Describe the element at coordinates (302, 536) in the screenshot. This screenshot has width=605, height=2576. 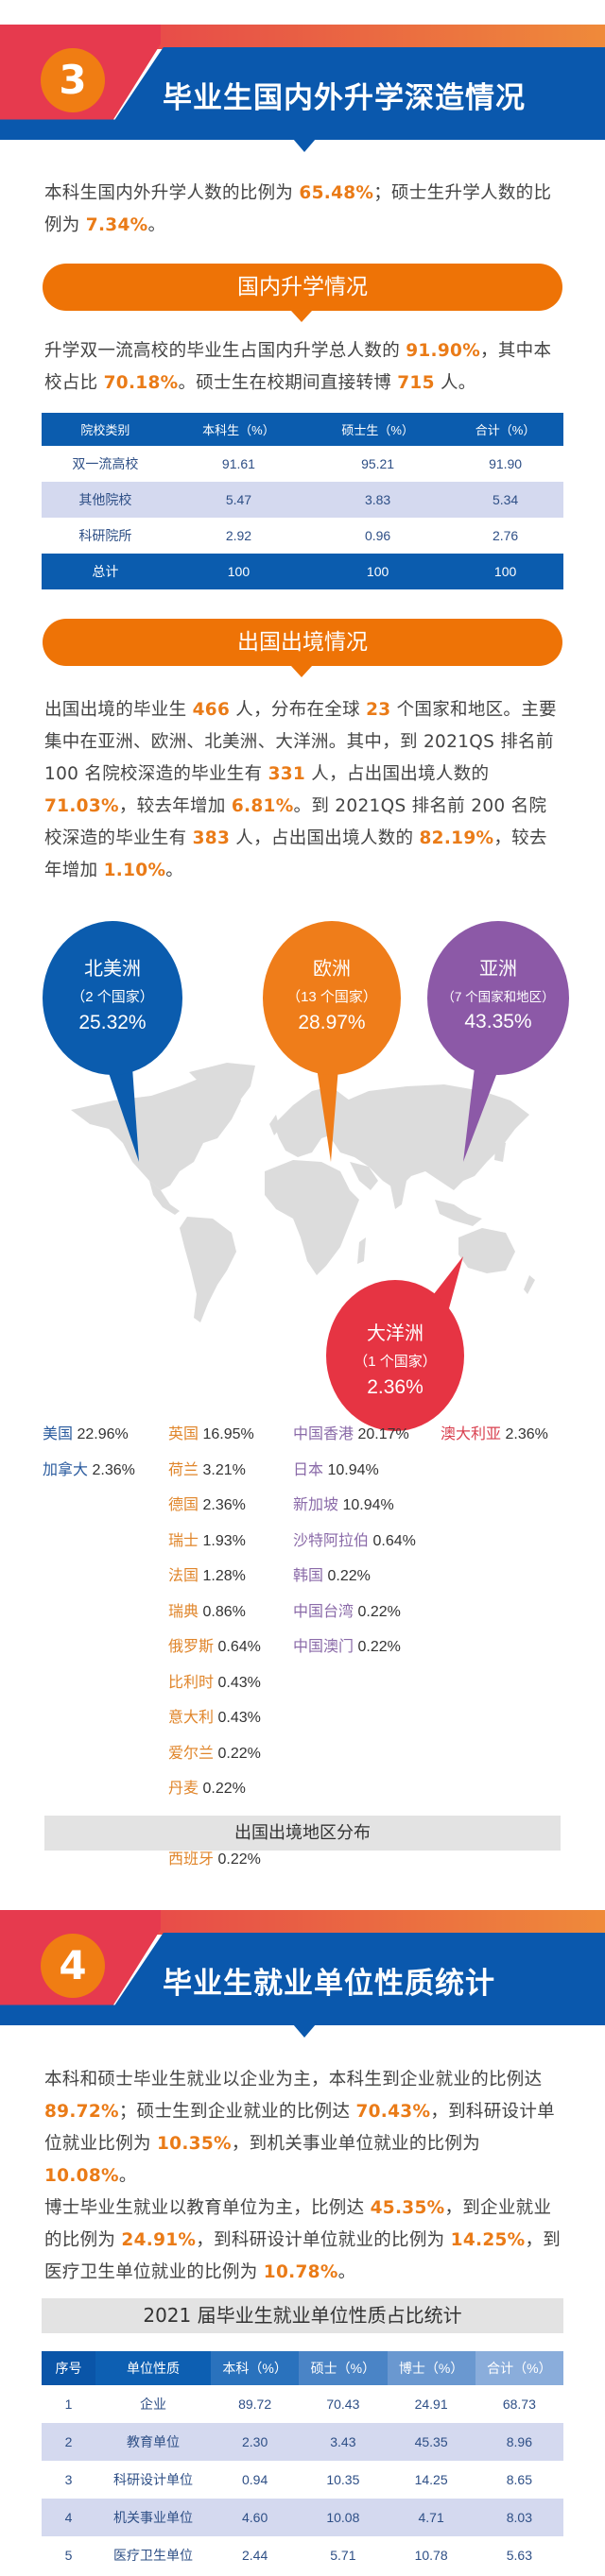
I see `table-row: 科研院所 2.92 0.96 2.76` at that location.